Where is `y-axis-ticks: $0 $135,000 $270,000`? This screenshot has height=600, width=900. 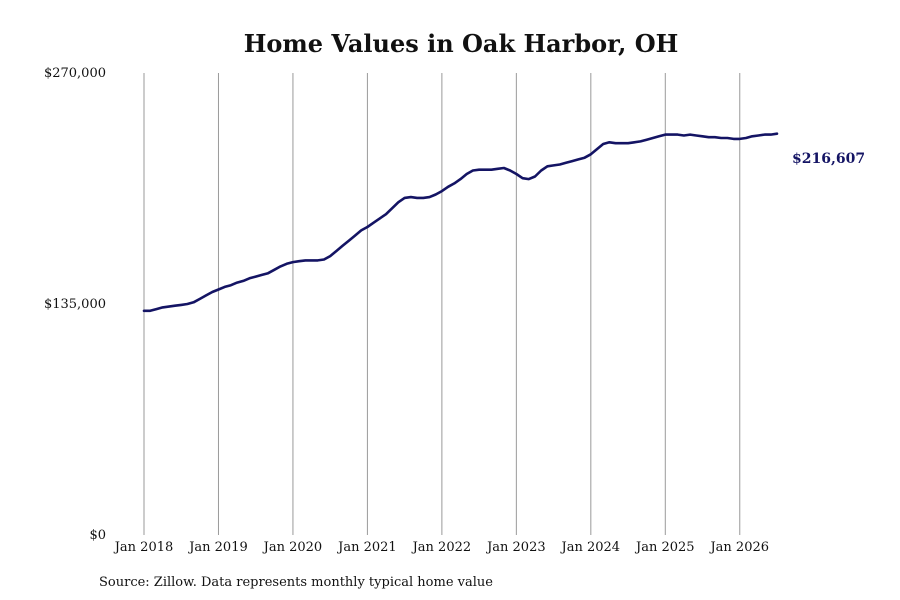 y-axis-ticks: $0 $135,000 $270,000 is located at coordinates (75, 304).